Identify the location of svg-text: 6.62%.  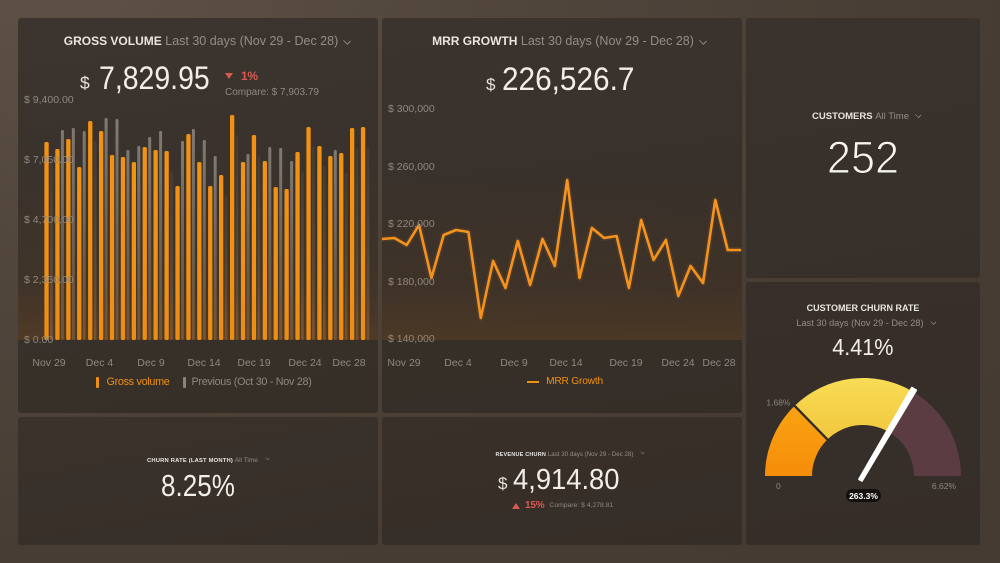
(944, 486).